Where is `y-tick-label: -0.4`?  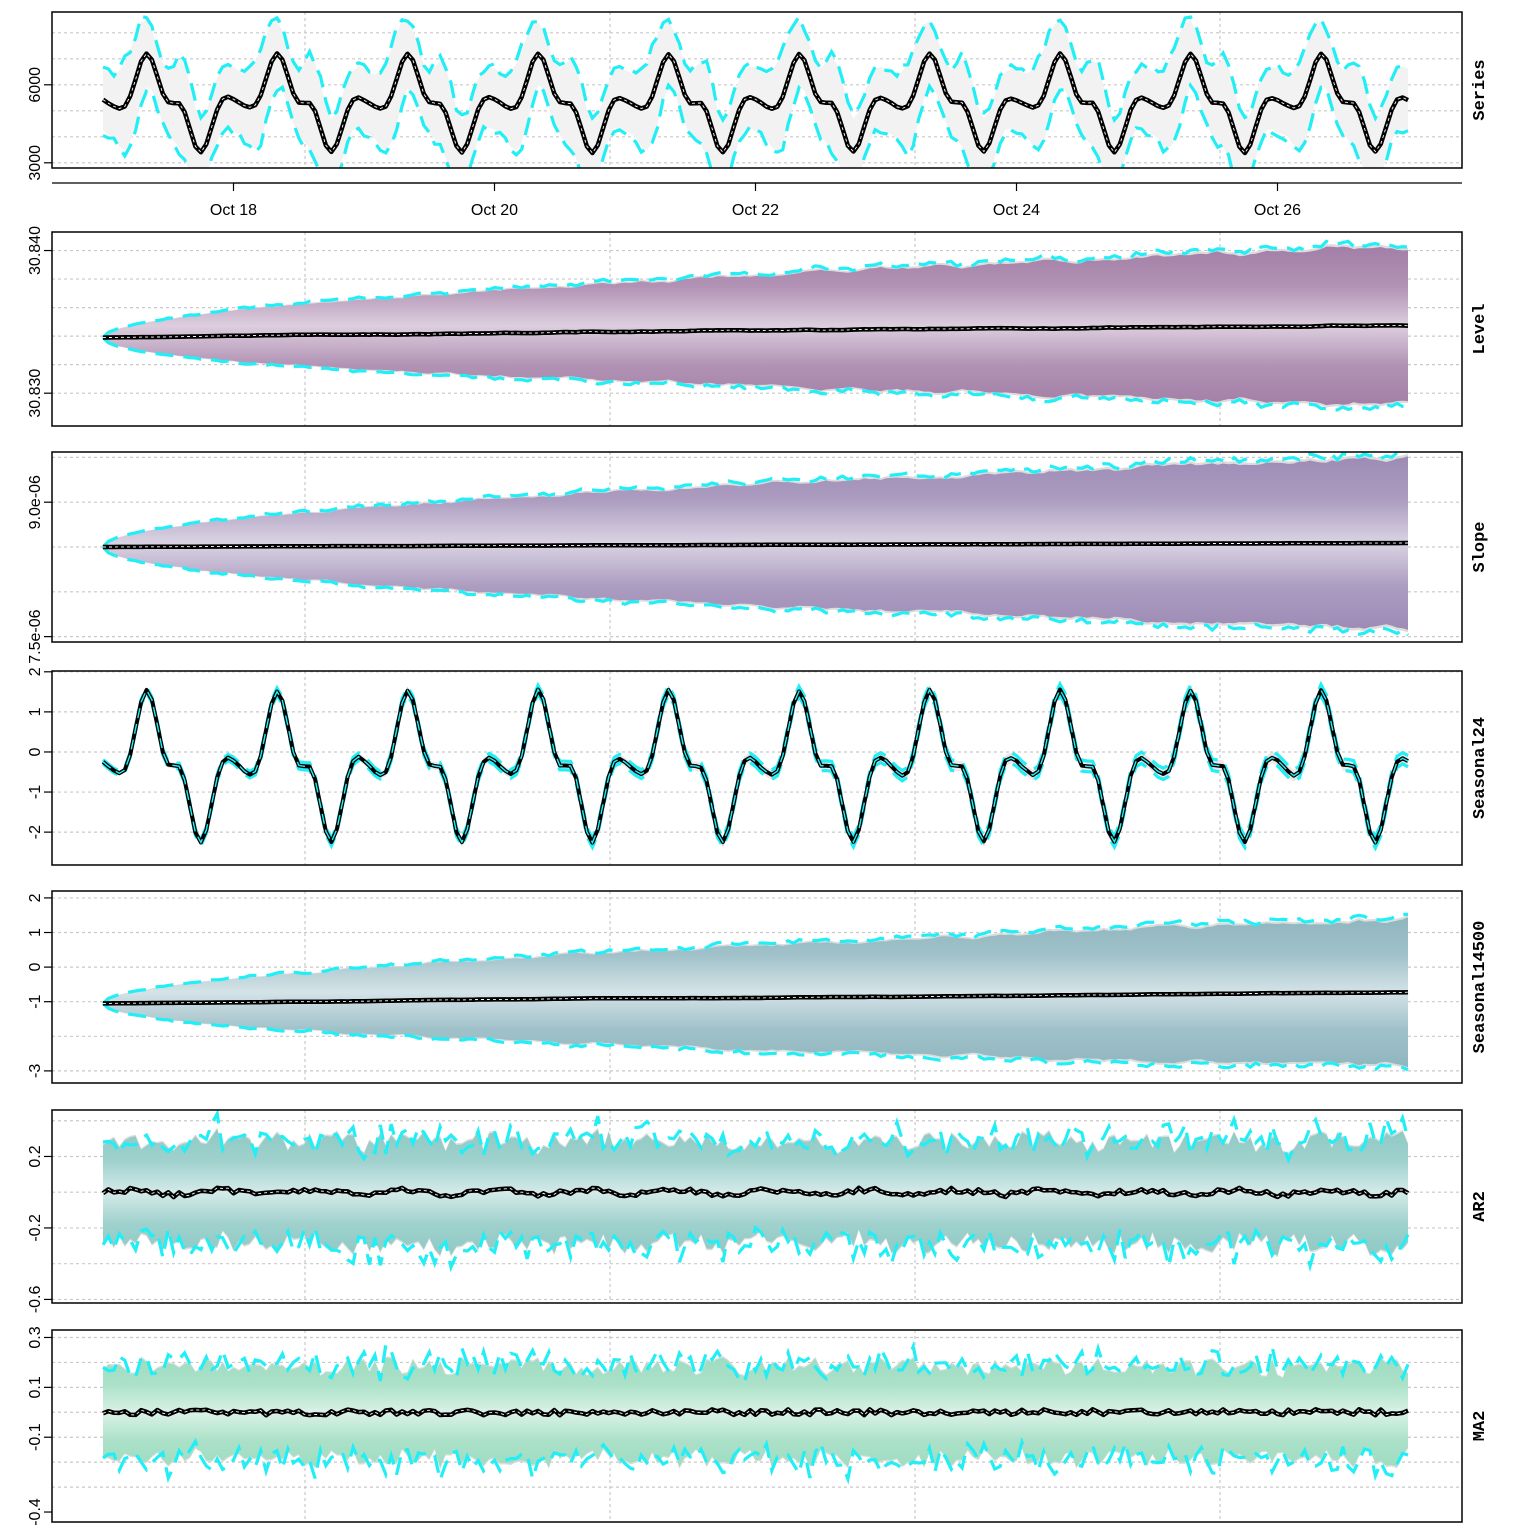
y-tick-label: -0.4 is located at coordinates (35, 1512).